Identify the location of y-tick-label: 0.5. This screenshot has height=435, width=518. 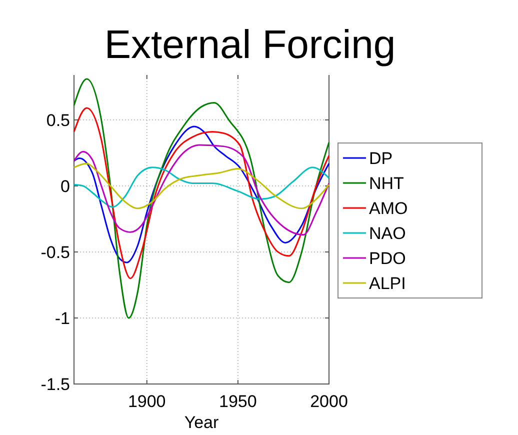
(58, 120).